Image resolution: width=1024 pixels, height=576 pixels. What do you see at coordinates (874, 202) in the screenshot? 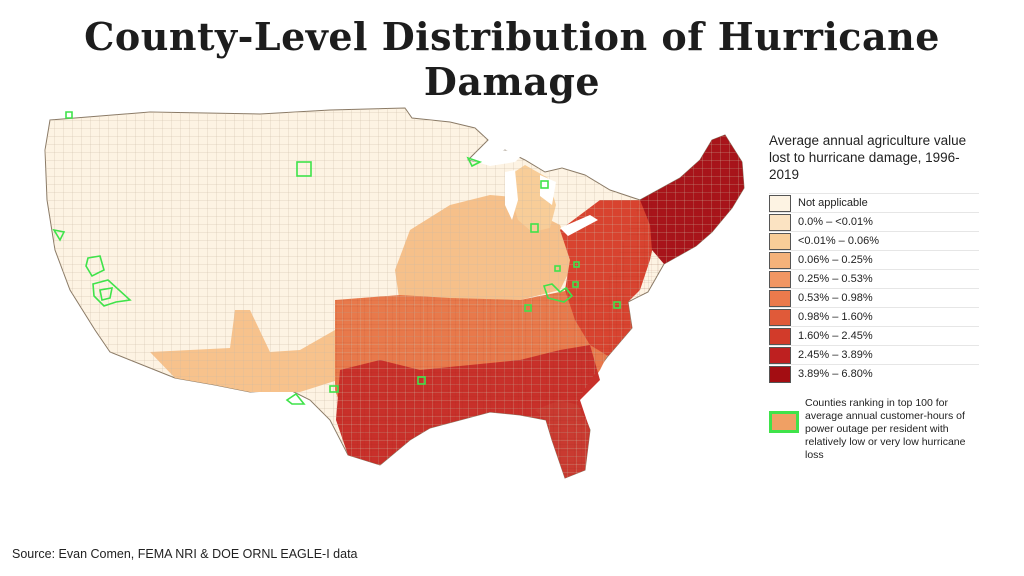
I see `legend-class-row: Not applicable` at bounding box center [874, 202].